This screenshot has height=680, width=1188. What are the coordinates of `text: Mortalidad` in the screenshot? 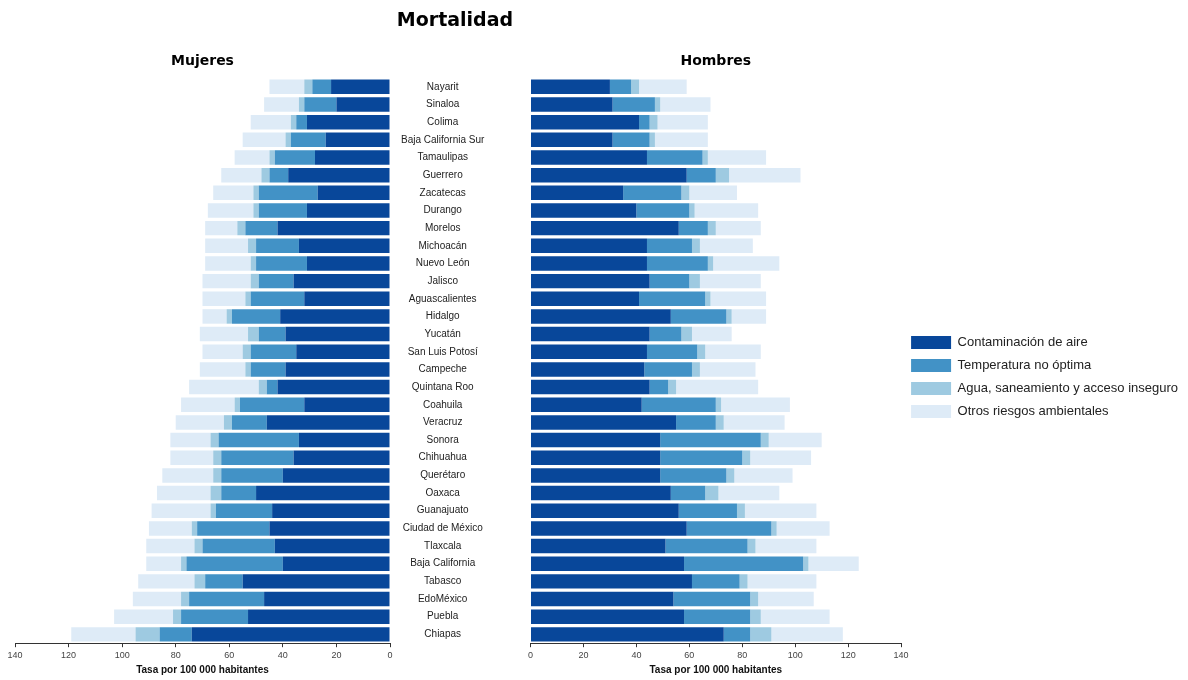 It's located at (455, 19).